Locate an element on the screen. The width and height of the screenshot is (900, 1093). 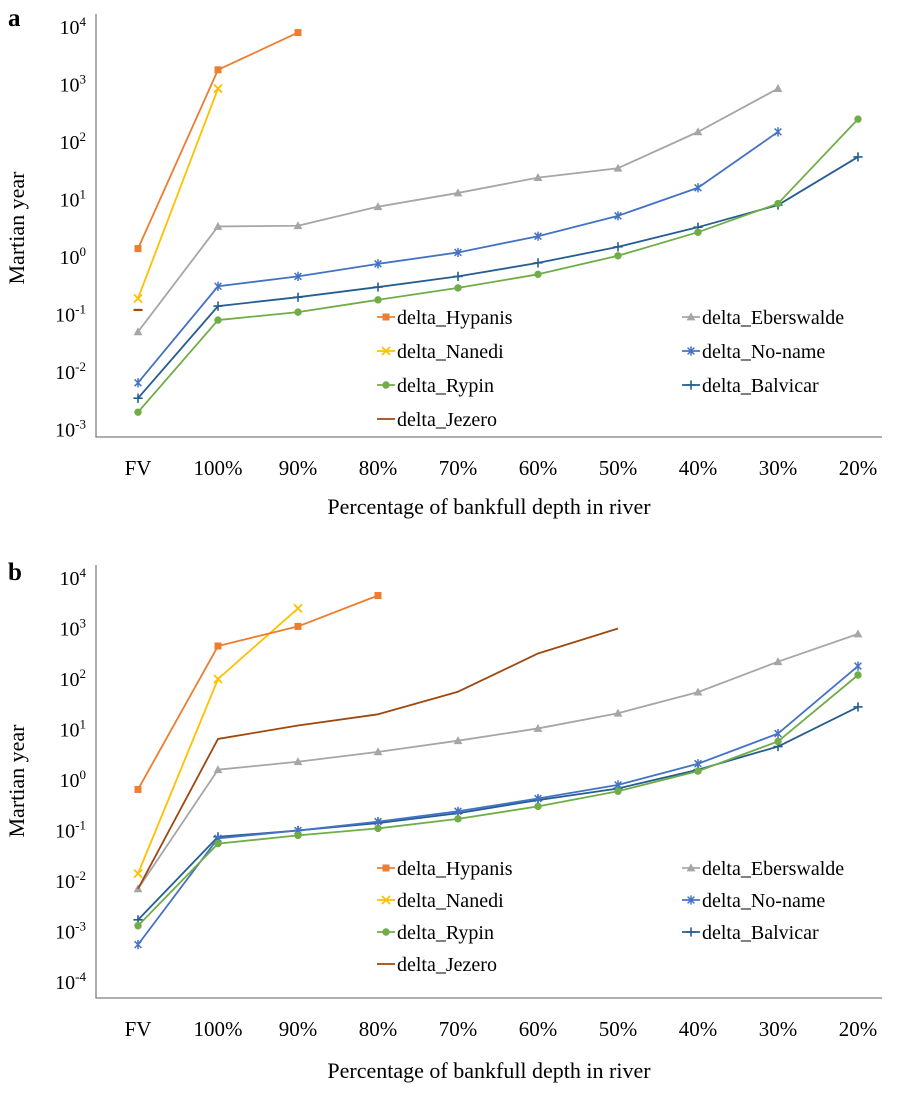
panel-a-x-axis-title: Percentage of bankfull depth in river is located at coordinates (489, 506).